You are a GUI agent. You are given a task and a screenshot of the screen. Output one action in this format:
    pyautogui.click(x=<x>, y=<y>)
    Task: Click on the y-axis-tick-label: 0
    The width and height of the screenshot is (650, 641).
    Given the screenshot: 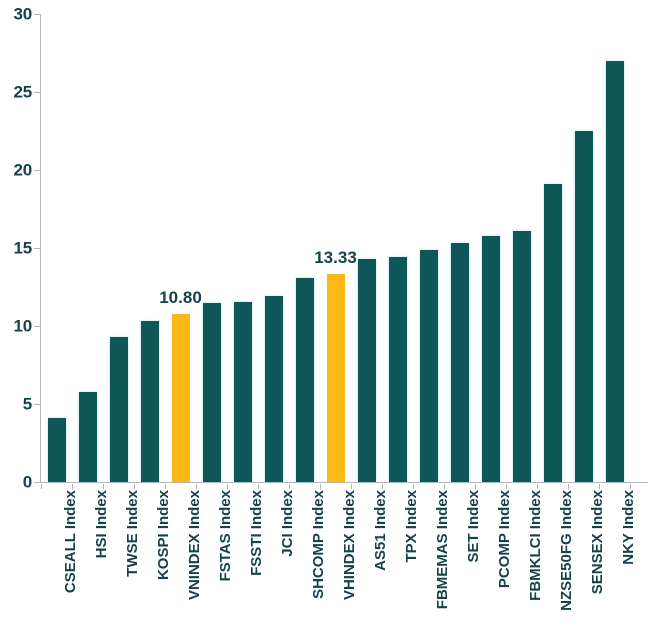 What is the action you would take?
    pyautogui.click(x=27, y=482)
    